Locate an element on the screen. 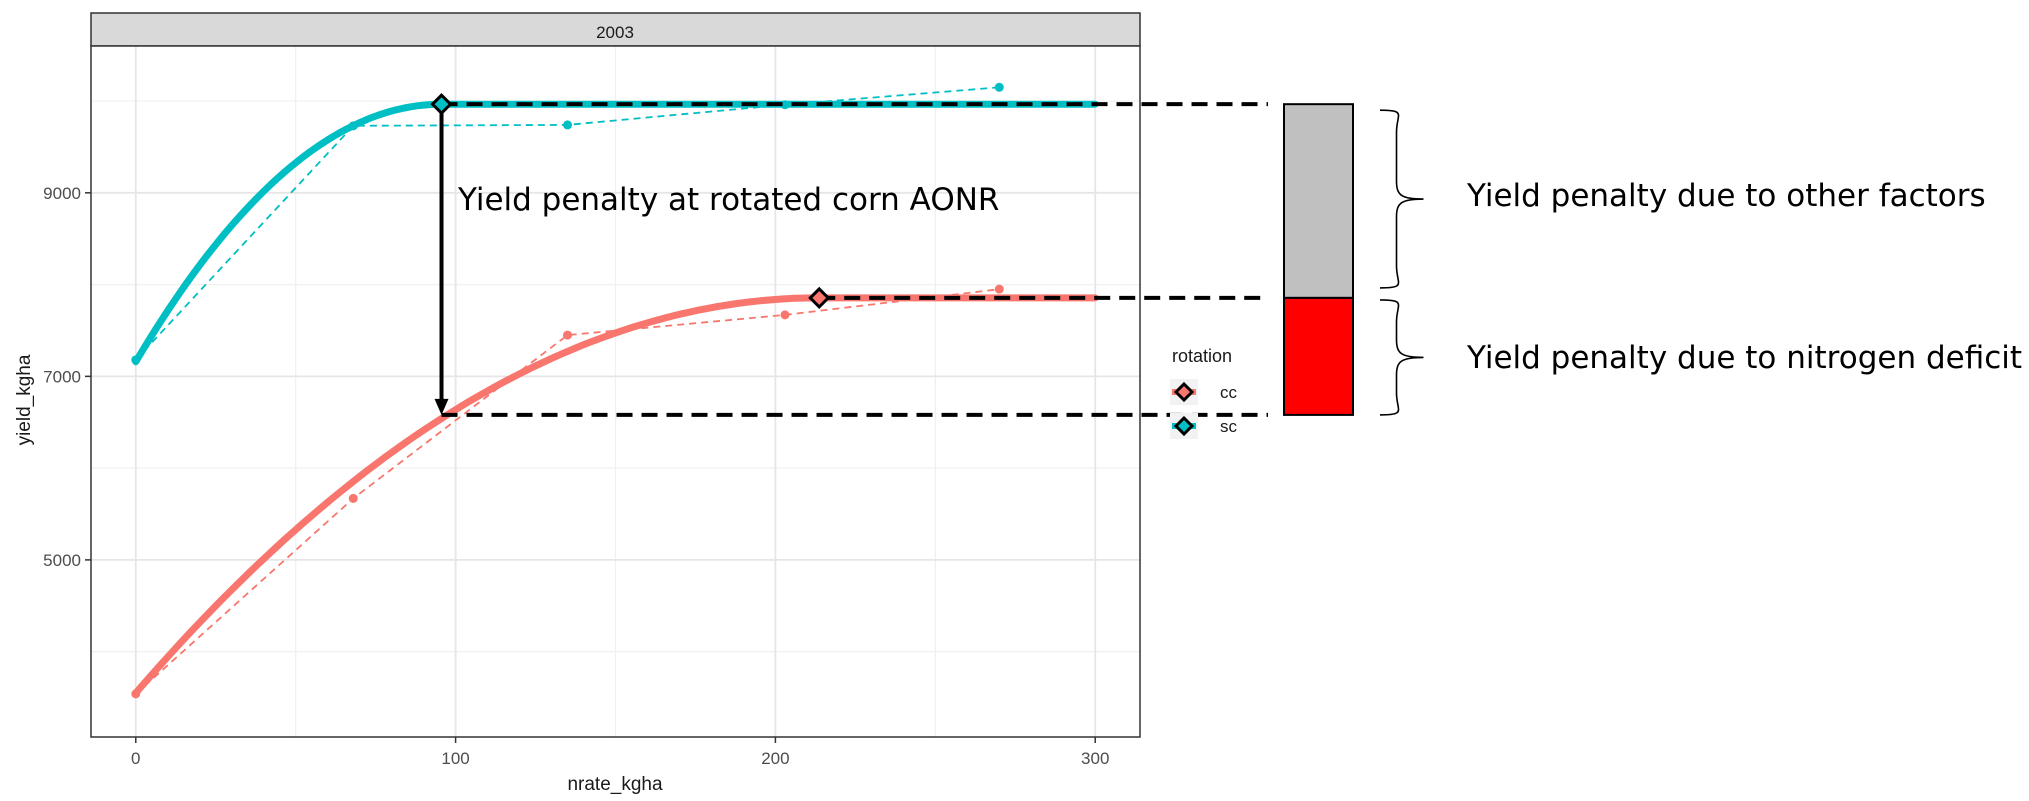 The width and height of the screenshot is (2029, 801). y-axis-title: yield_kgha is located at coordinates (24, 399).